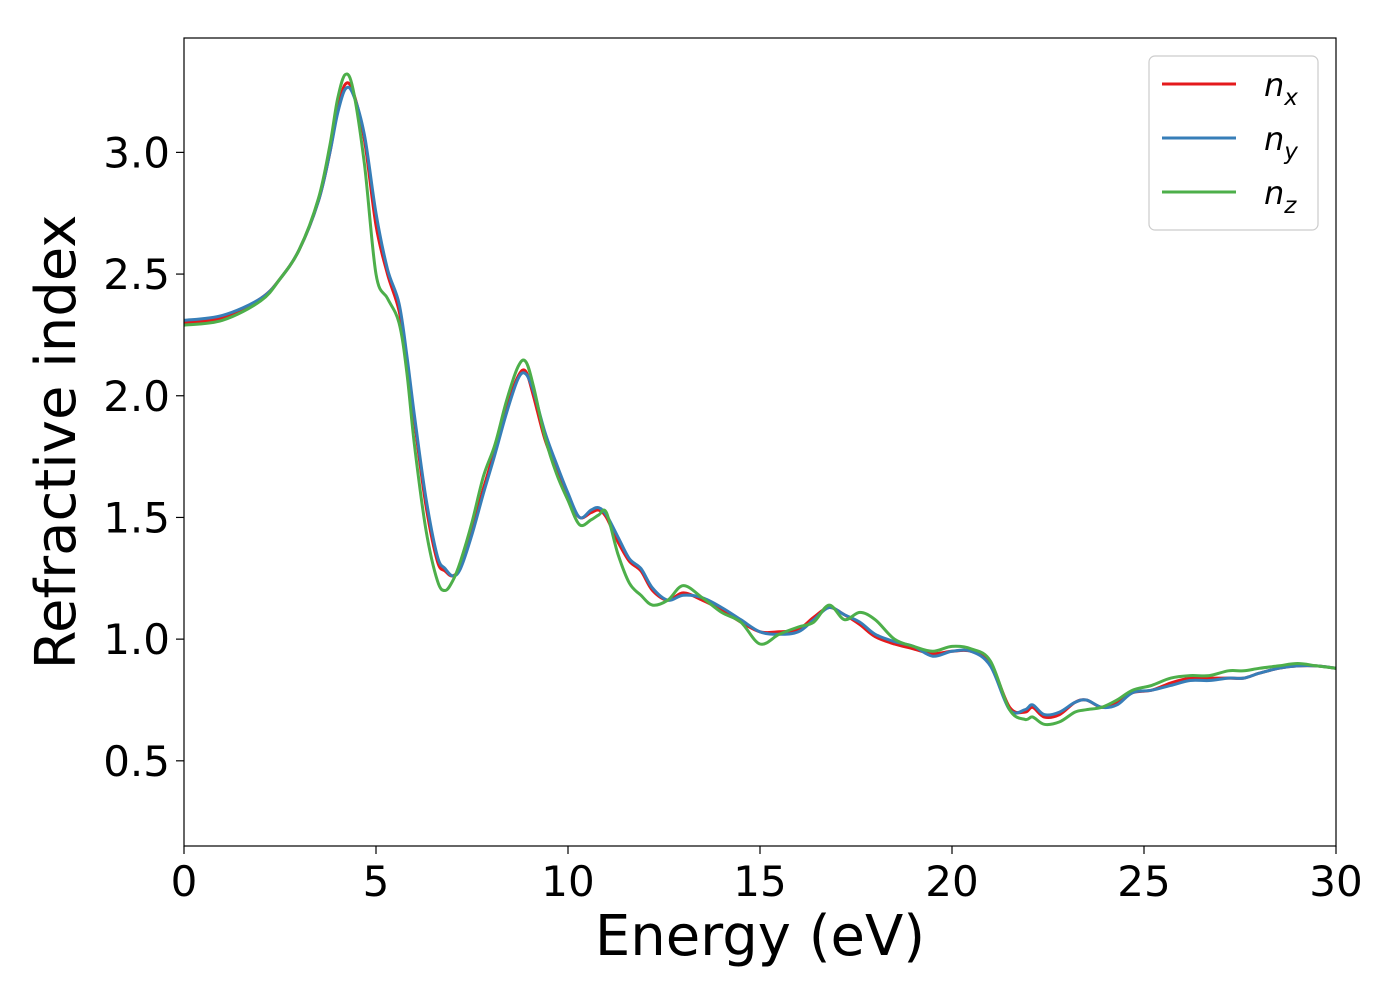 The image size is (1400, 1000). What do you see at coordinates (1280, 196) in the screenshot?
I see `legend-label-nz: nz` at bounding box center [1280, 196].